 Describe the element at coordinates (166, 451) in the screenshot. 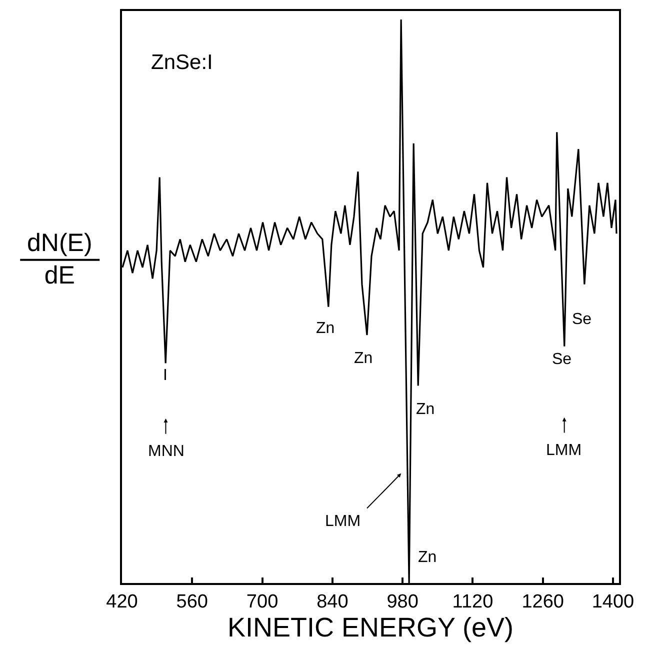

I see `annotation: MNN` at that location.